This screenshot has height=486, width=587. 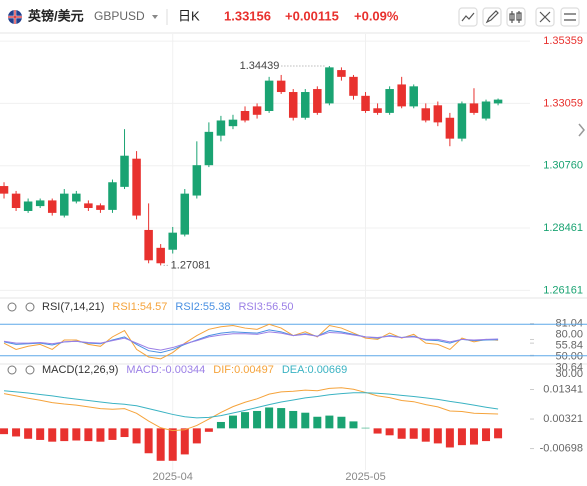 What do you see at coordinates (570, 17) in the screenshot?
I see `settings-button` at bounding box center [570, 17].